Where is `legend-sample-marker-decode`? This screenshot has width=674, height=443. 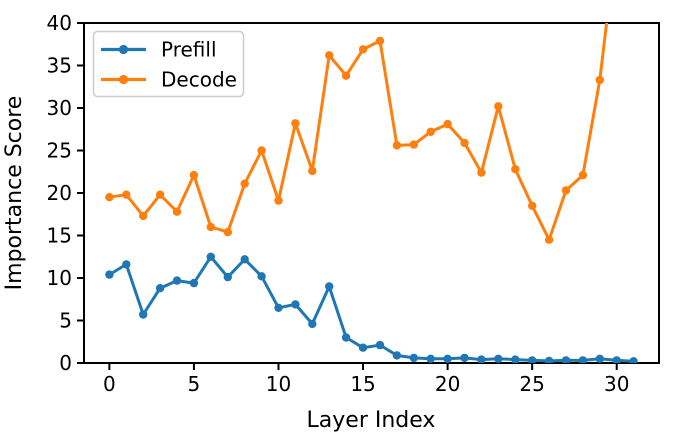
legend-sample-marker-decode is located at coordinates (123, 79).